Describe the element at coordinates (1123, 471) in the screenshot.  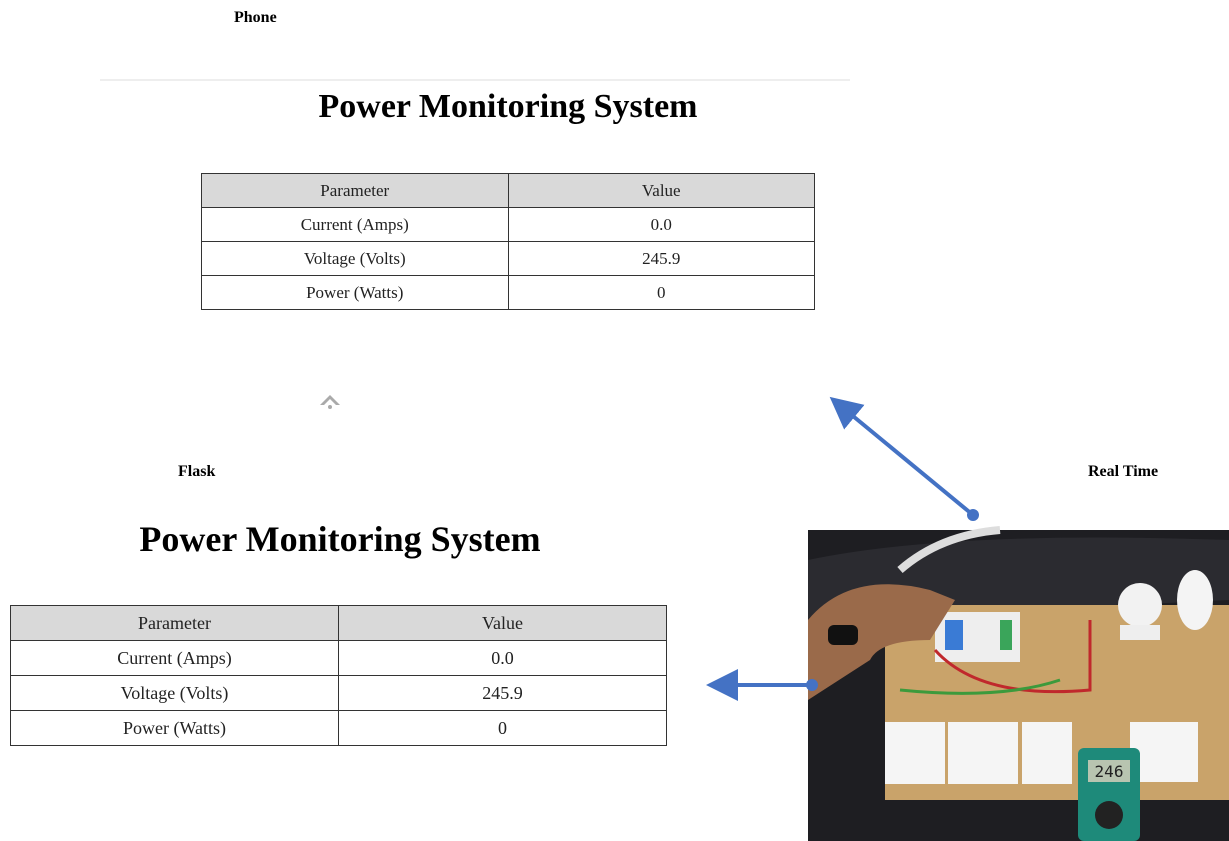
I see `real-time-label: Real Time` at that location.